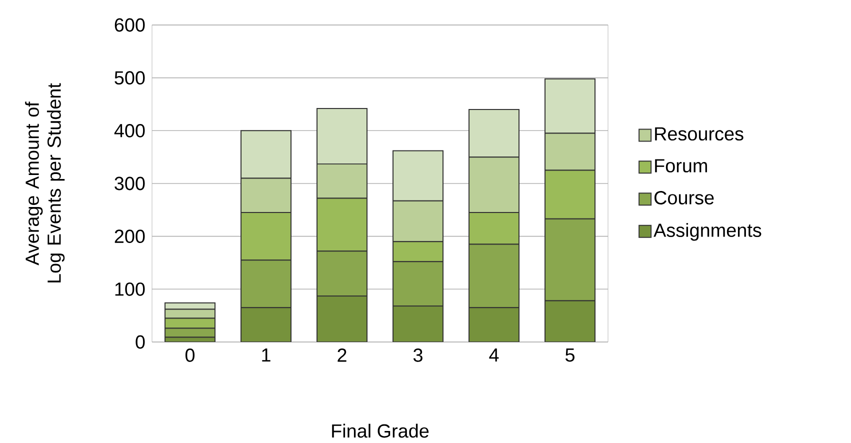 The width and height of the screenshot is (851, 443). I want to click on legend-label: Course, so click(684, 197).